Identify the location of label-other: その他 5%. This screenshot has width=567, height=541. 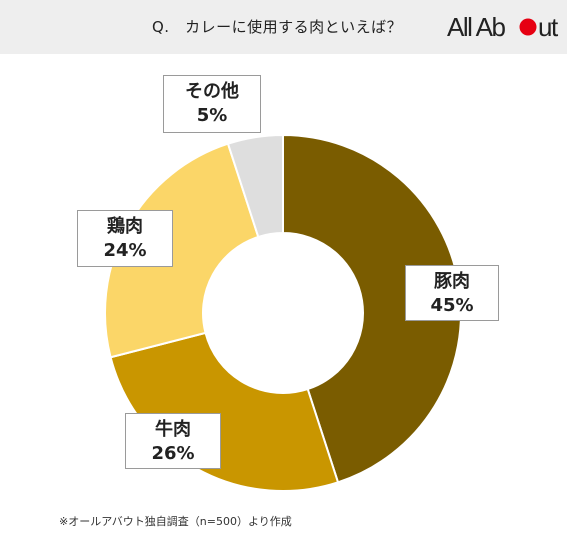
(212, 104).